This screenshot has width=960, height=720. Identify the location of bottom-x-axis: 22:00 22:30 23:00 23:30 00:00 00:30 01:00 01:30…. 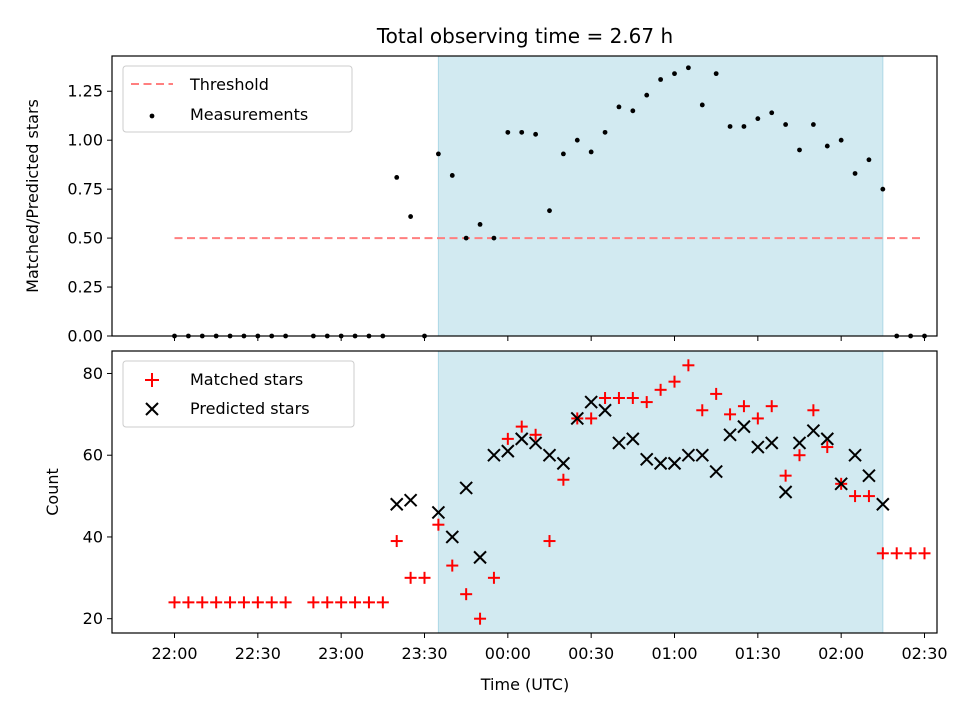
(549, 648).